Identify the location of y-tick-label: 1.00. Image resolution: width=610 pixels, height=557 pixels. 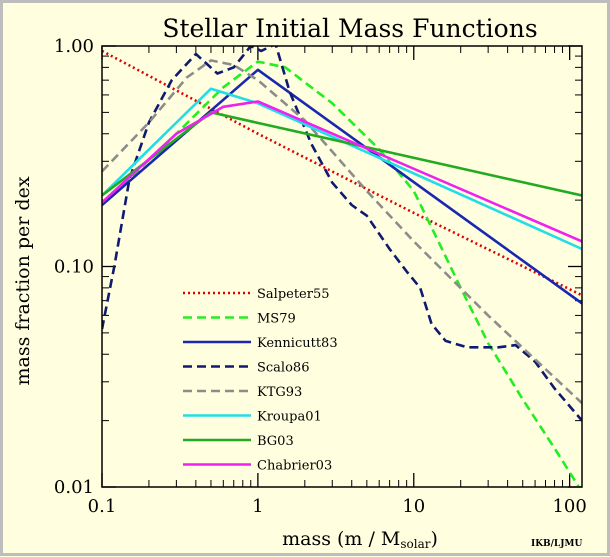
(74, 46).